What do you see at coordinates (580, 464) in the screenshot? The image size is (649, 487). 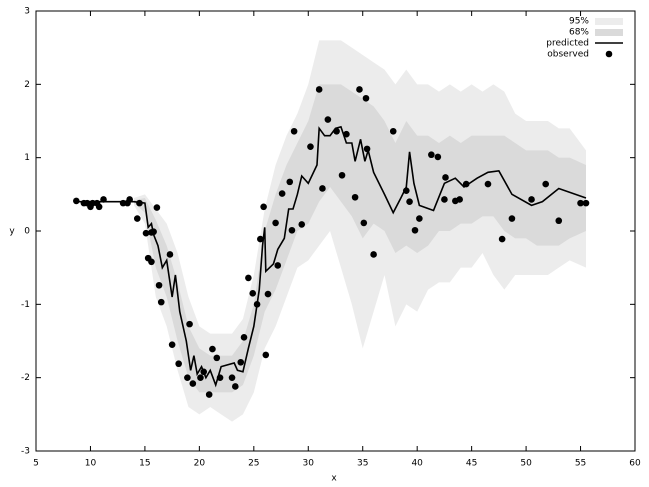 I see `x-tick-label: 55` at bounding box center [580, 464].